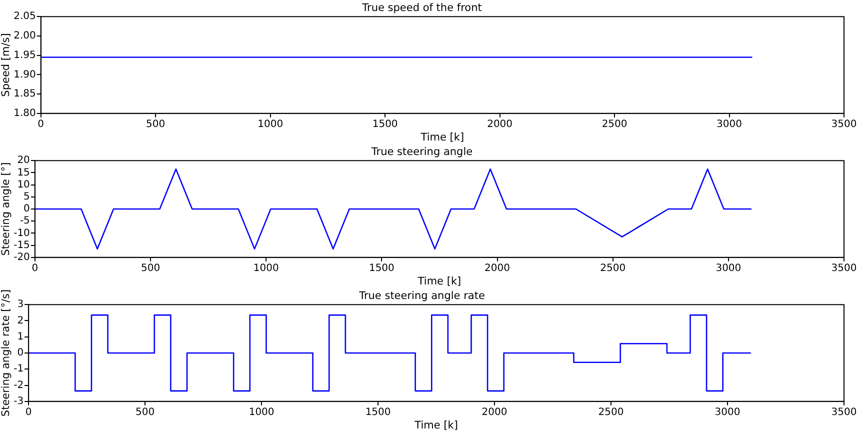 The height and width of the screenshot is (432, 864). What do you see at coordinates (20, 320) in the screenshot?
I see `y-tick-label: 2` at bounding box center [20, 320].